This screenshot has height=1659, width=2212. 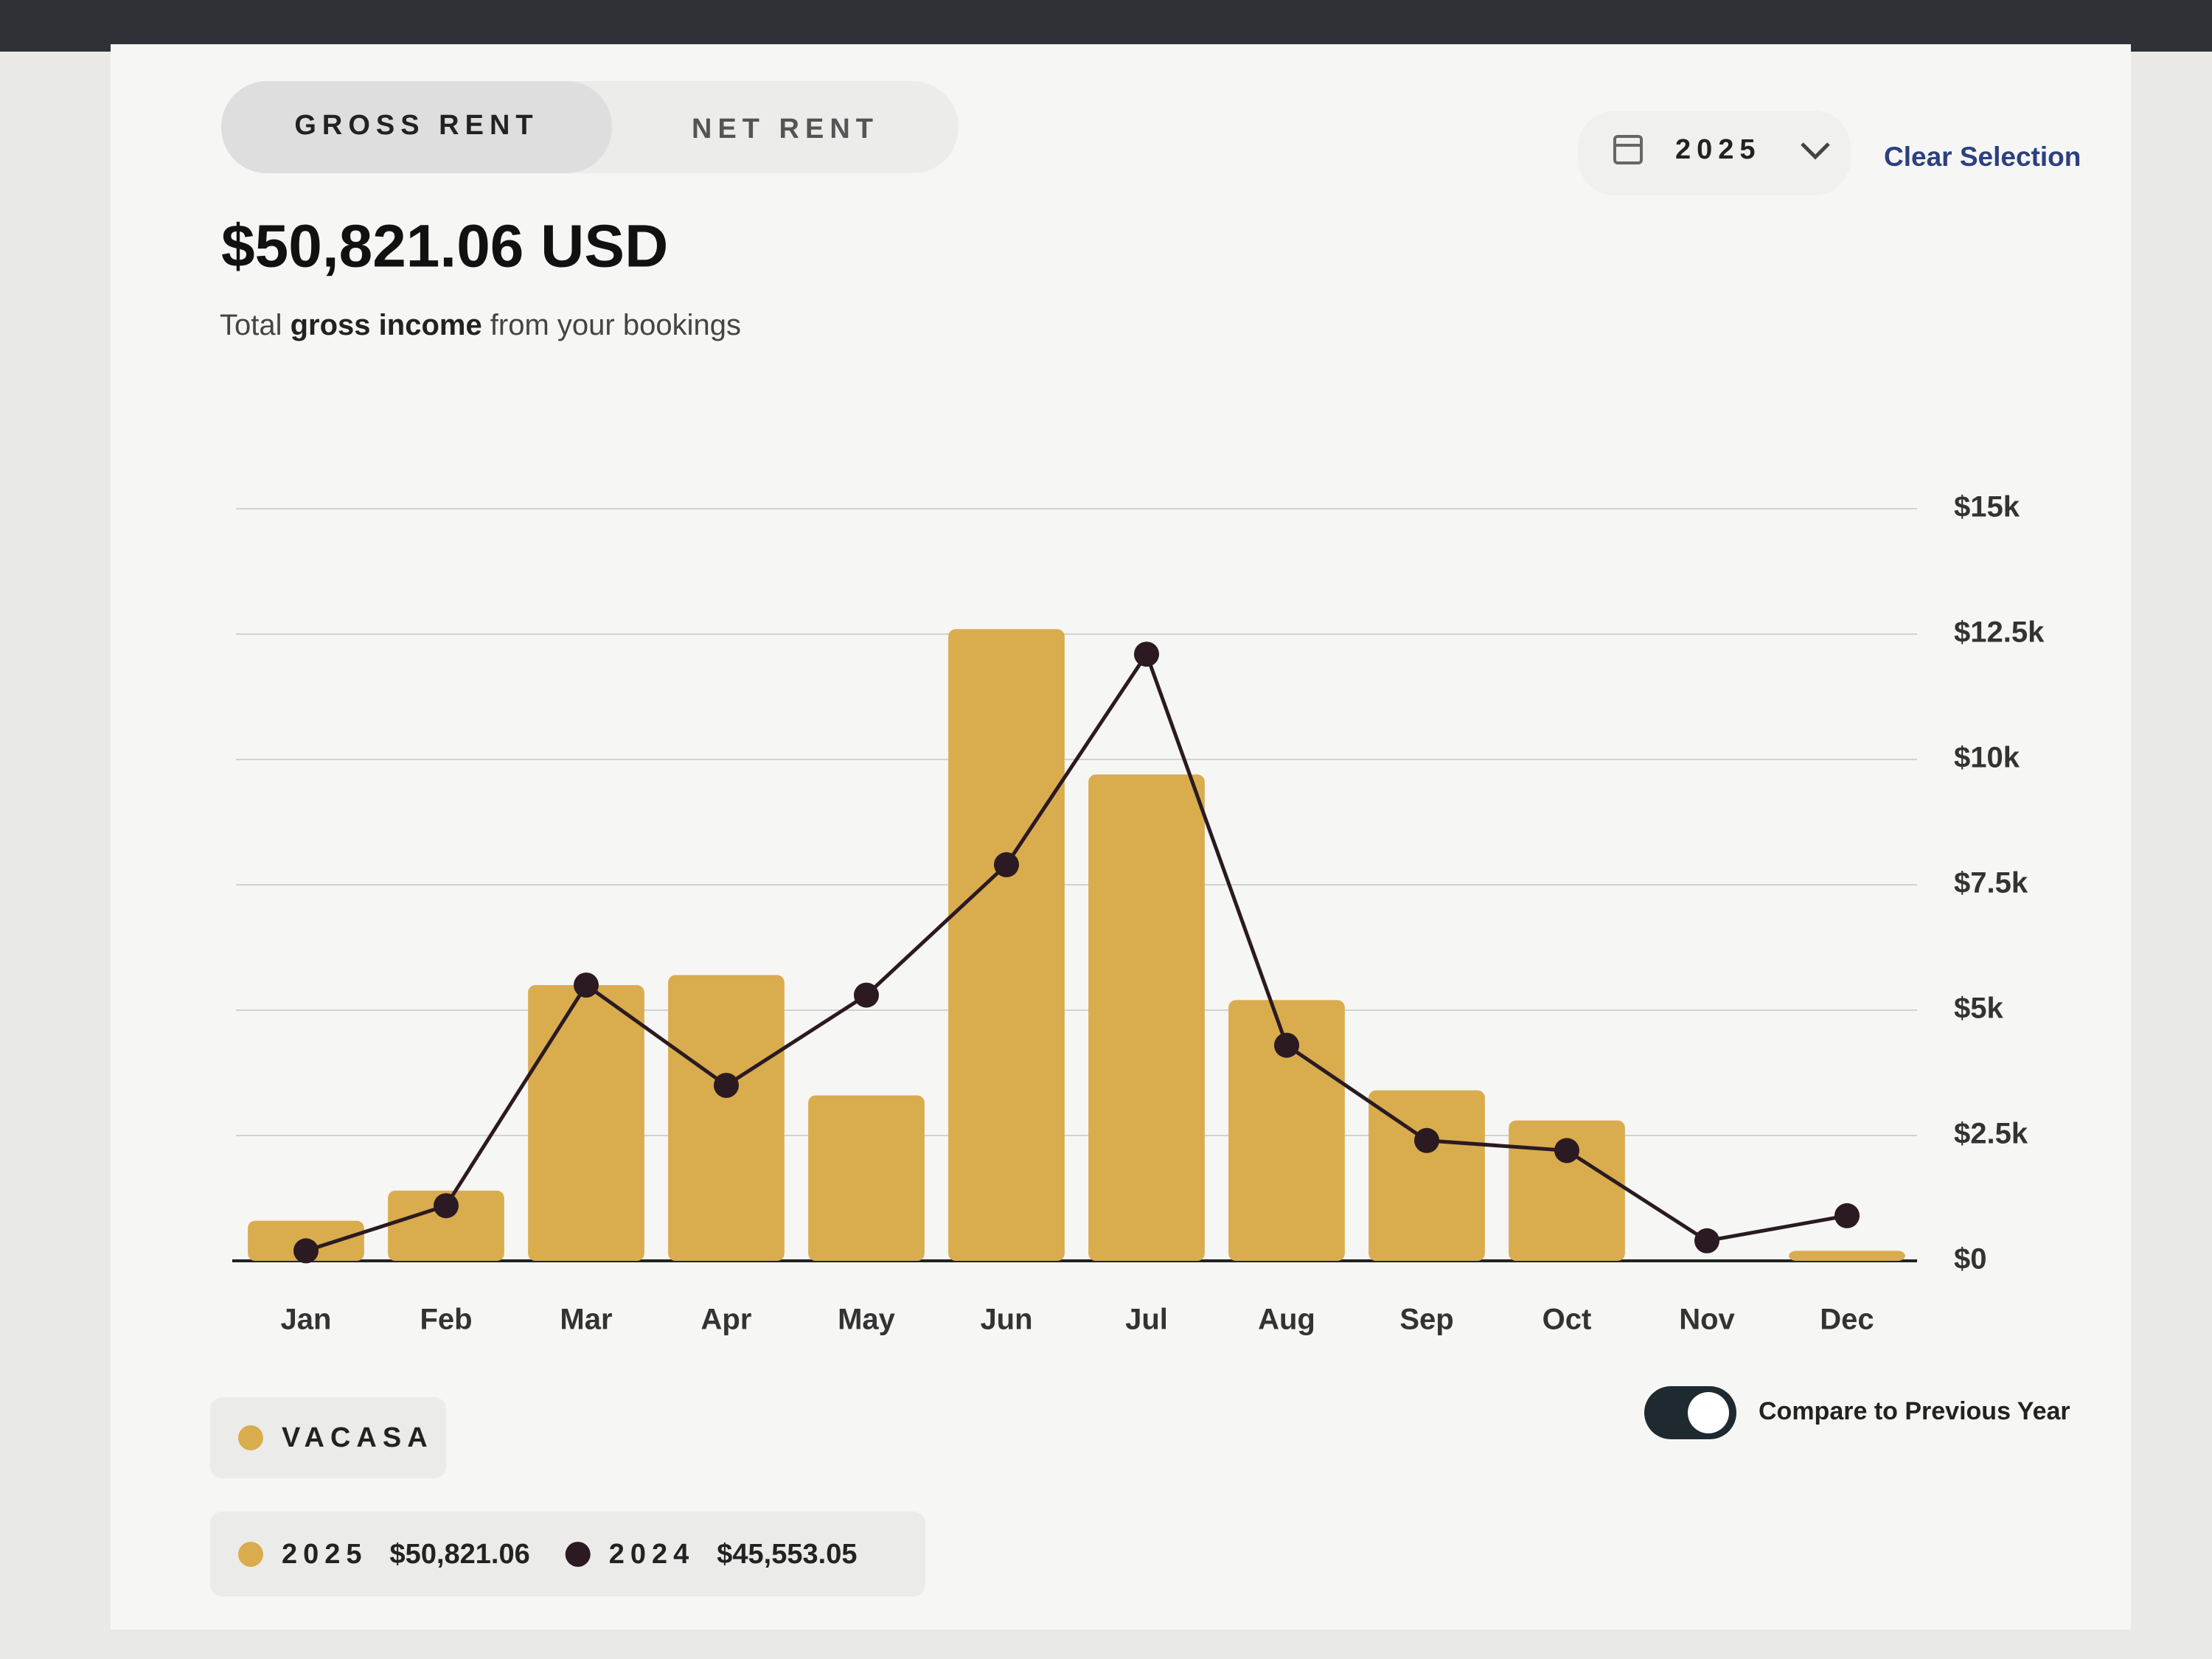 I want to click on legend-name: 2024, so click(x=652, y=1554).